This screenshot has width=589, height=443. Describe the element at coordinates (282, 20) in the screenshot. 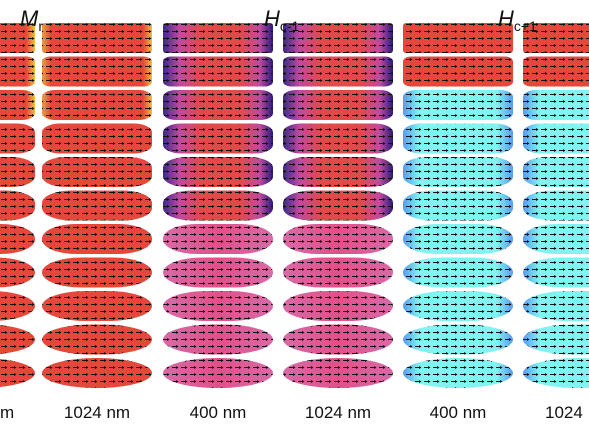

I see `header: Hc-1` at that location.